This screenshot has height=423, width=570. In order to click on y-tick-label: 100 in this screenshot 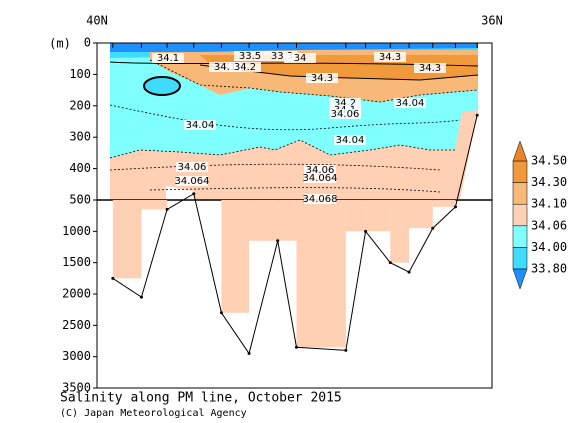, I will do `click(80, 74)`.